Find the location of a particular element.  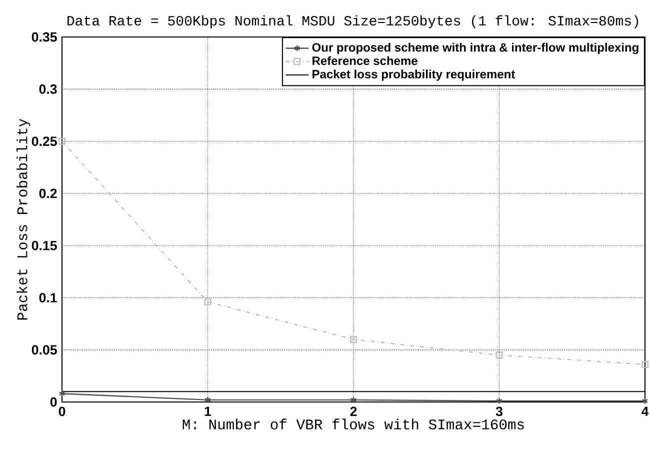

legend-label: Reference scheme is located at coordinates (365, 61).